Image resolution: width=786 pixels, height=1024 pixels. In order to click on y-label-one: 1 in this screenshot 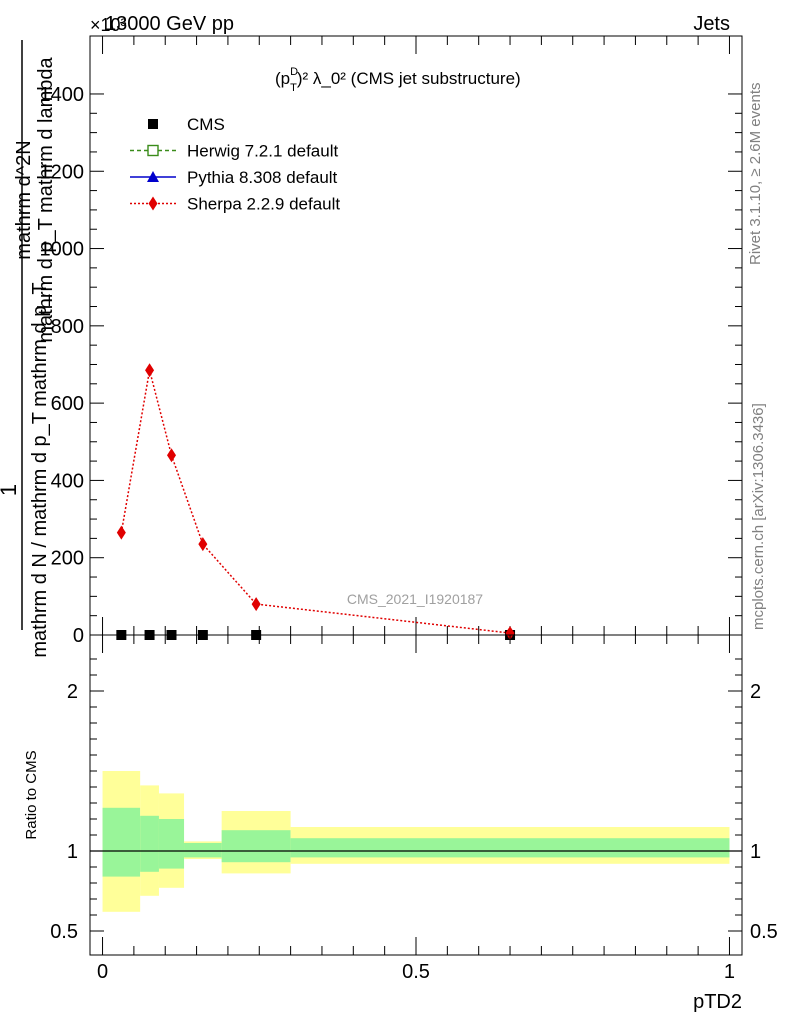, I will do `click(10, 490)`.